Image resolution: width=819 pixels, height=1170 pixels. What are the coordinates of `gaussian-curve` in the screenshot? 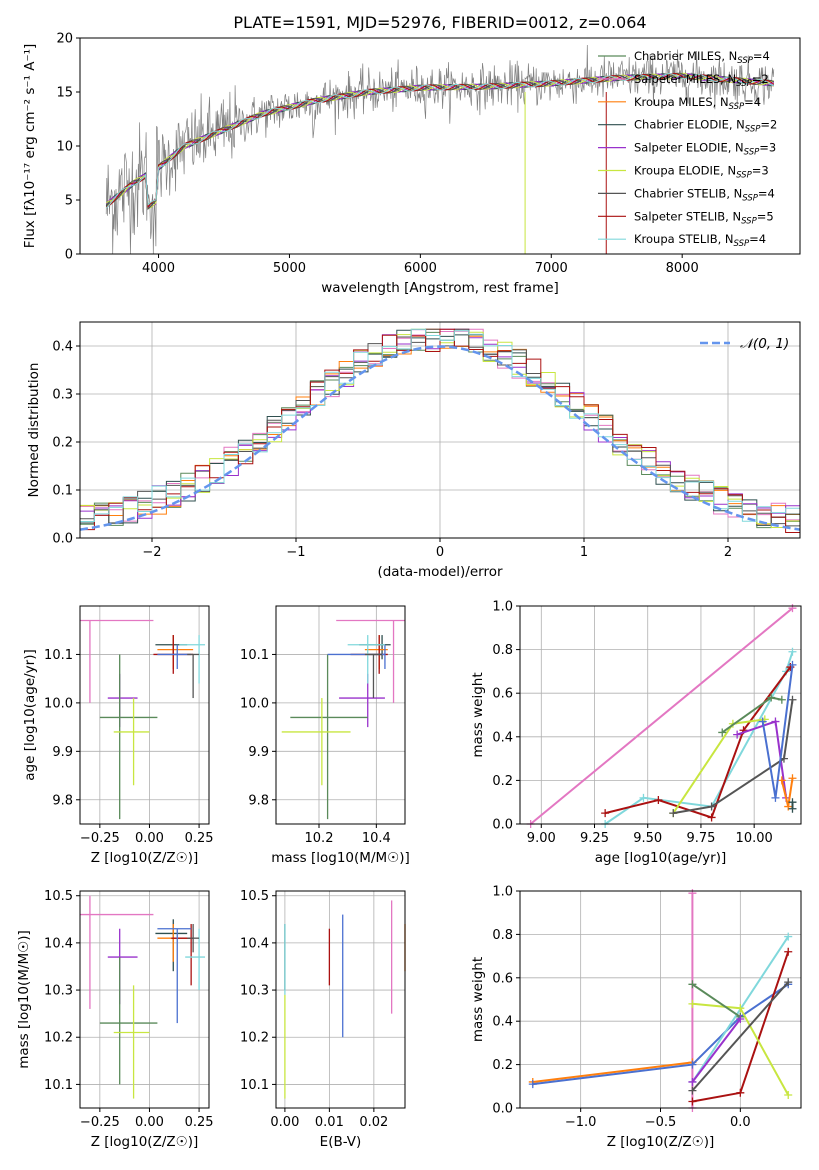 It's located at (440, 438).